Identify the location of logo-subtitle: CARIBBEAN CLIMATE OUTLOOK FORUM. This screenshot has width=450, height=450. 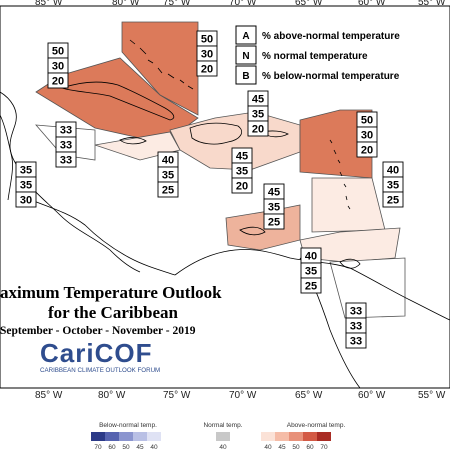
(100, 370).